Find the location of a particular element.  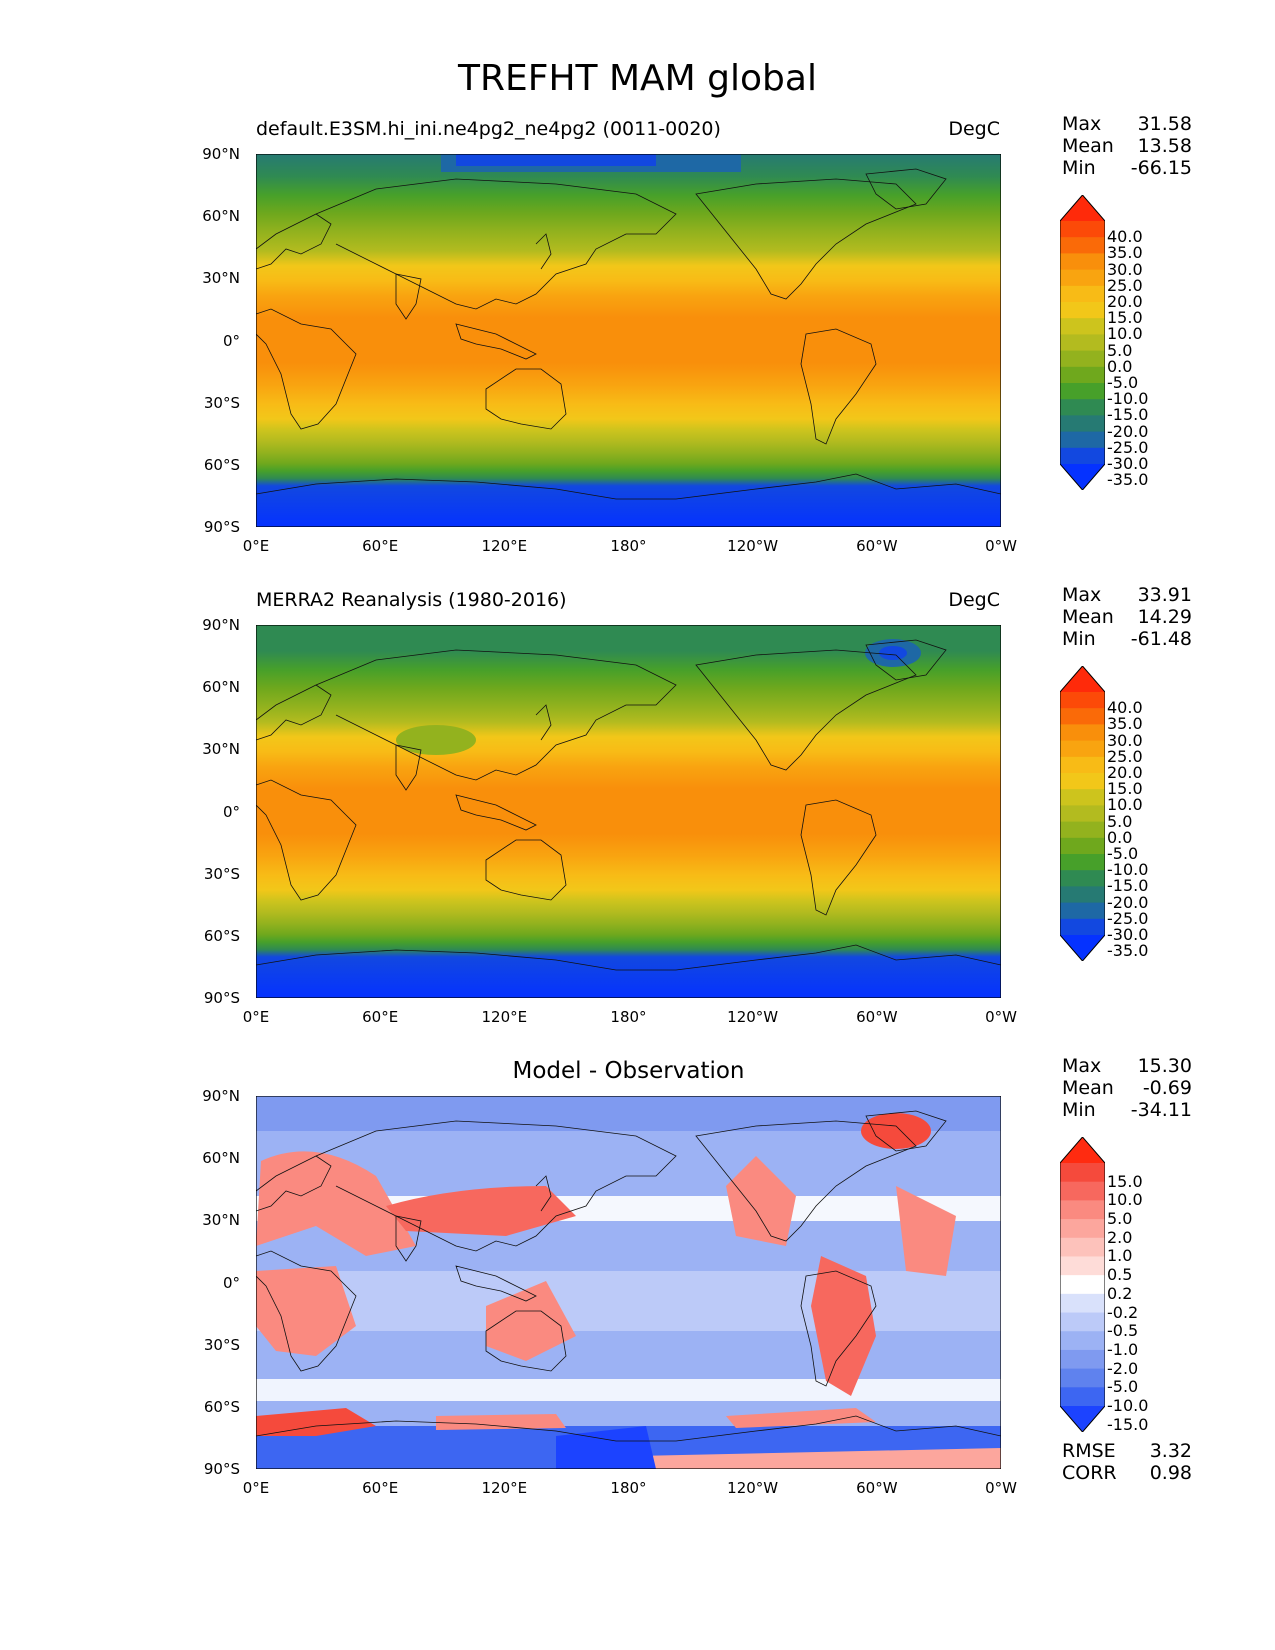

colorbar-tick-label: -0.2 is located at coordinates (1123, 1312).